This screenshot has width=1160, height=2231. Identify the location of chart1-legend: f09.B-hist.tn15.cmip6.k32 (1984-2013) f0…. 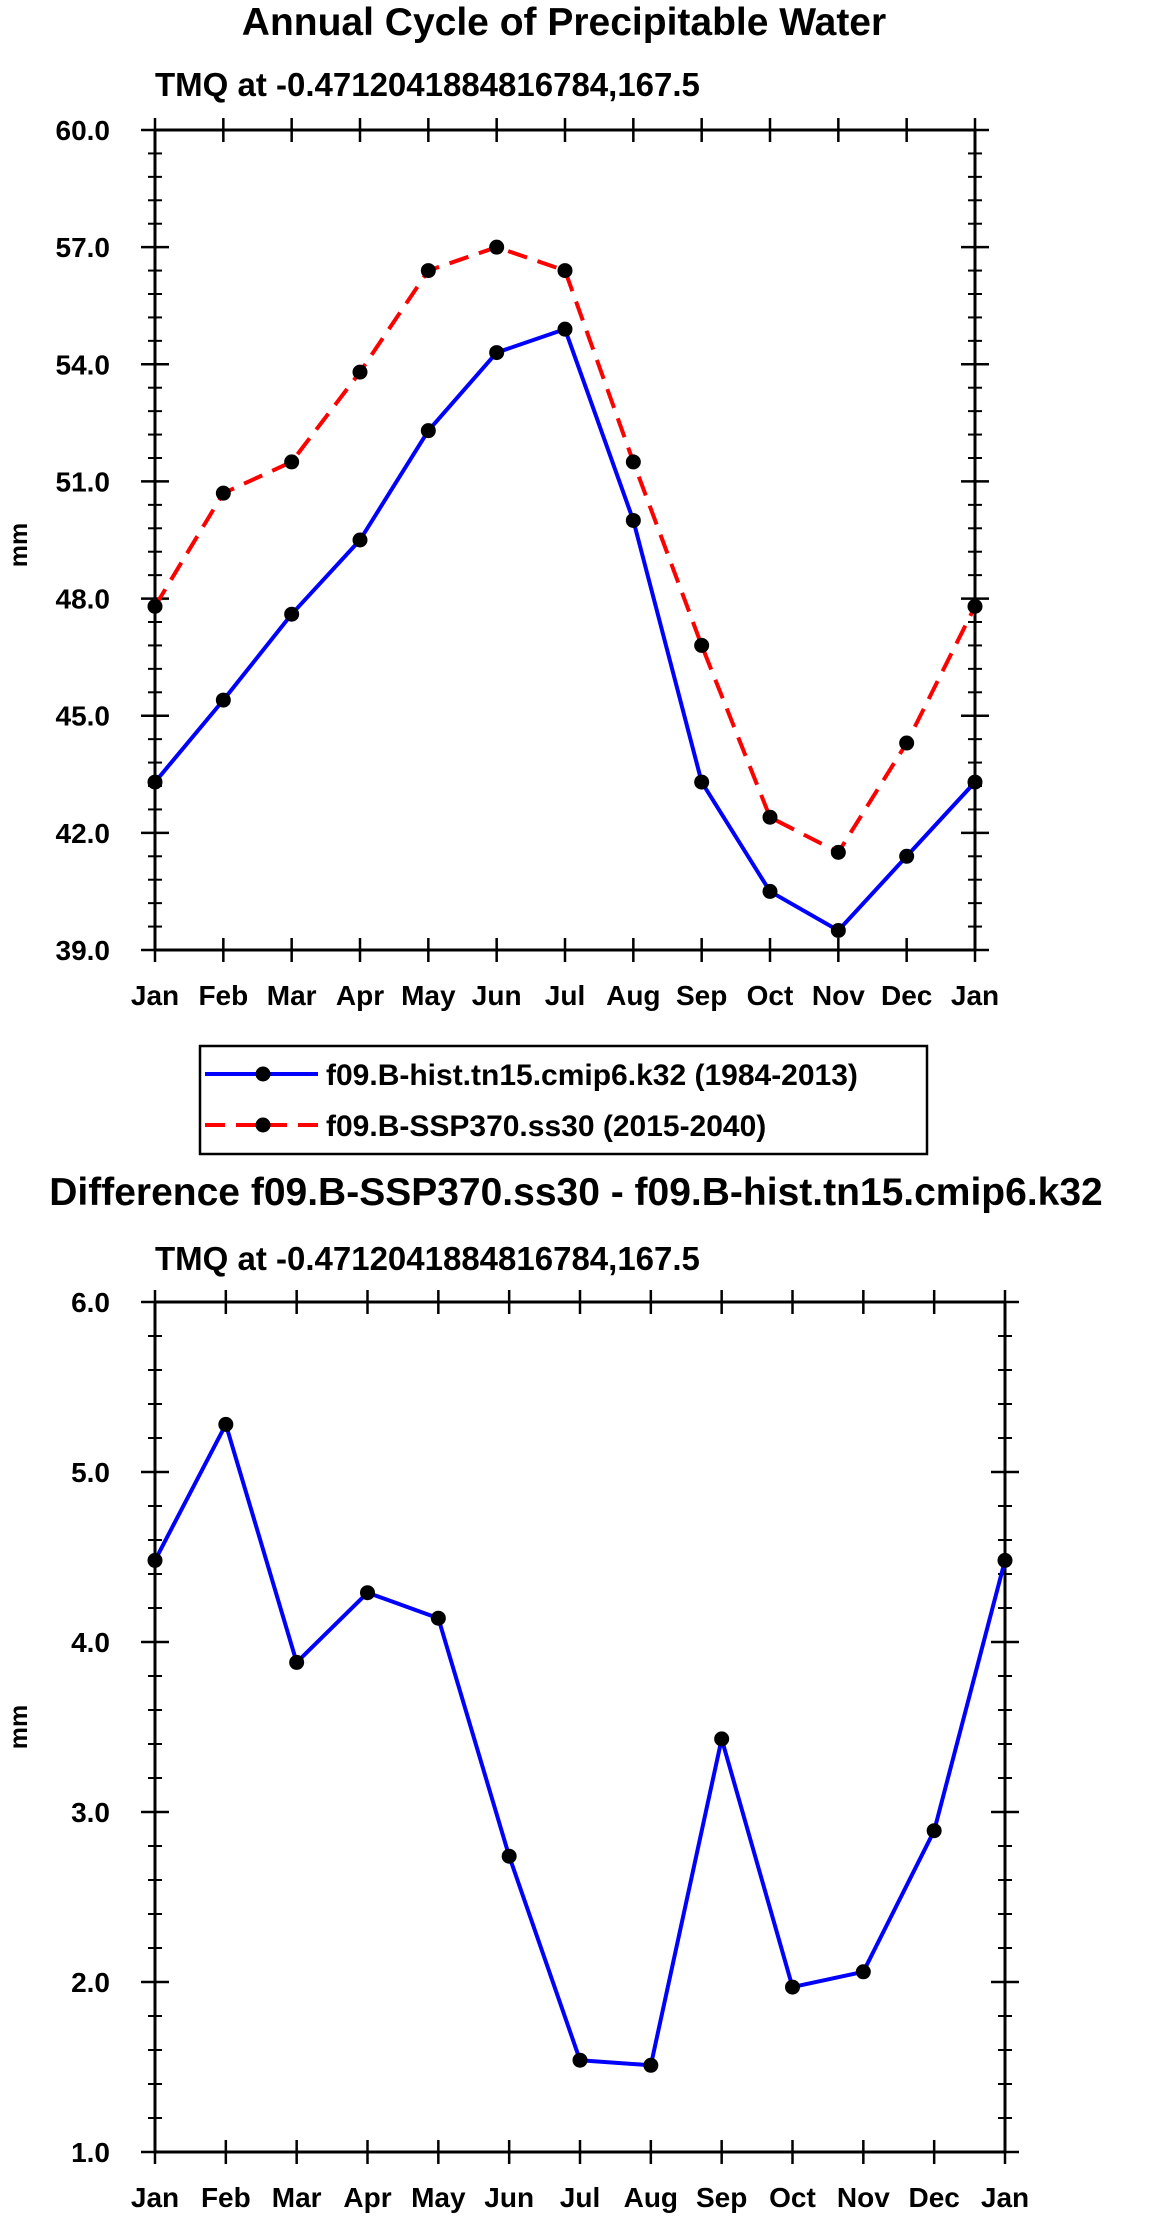
(563, 1100).